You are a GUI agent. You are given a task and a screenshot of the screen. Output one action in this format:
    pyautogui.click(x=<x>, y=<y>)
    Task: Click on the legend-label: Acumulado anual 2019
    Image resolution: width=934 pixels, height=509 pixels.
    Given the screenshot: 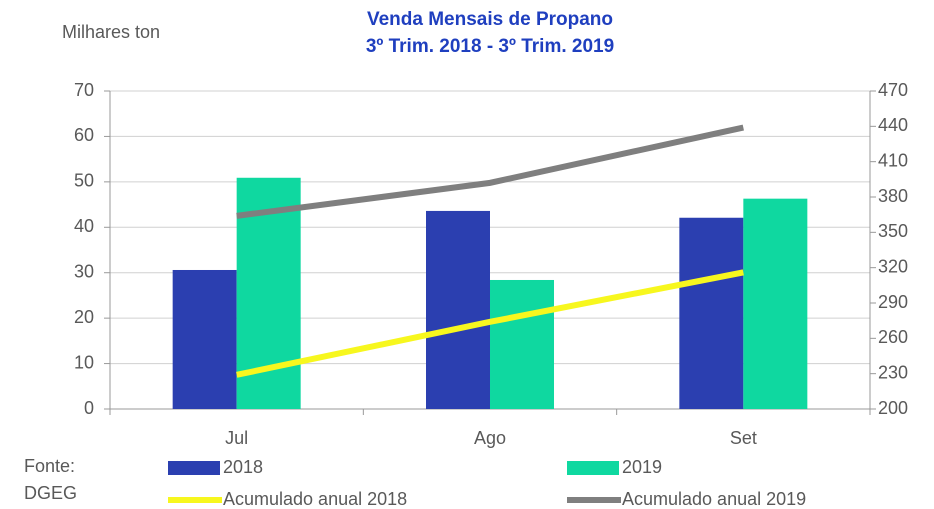 What is the action you would take?
    pyautogui.click(x=714, y=499)
    